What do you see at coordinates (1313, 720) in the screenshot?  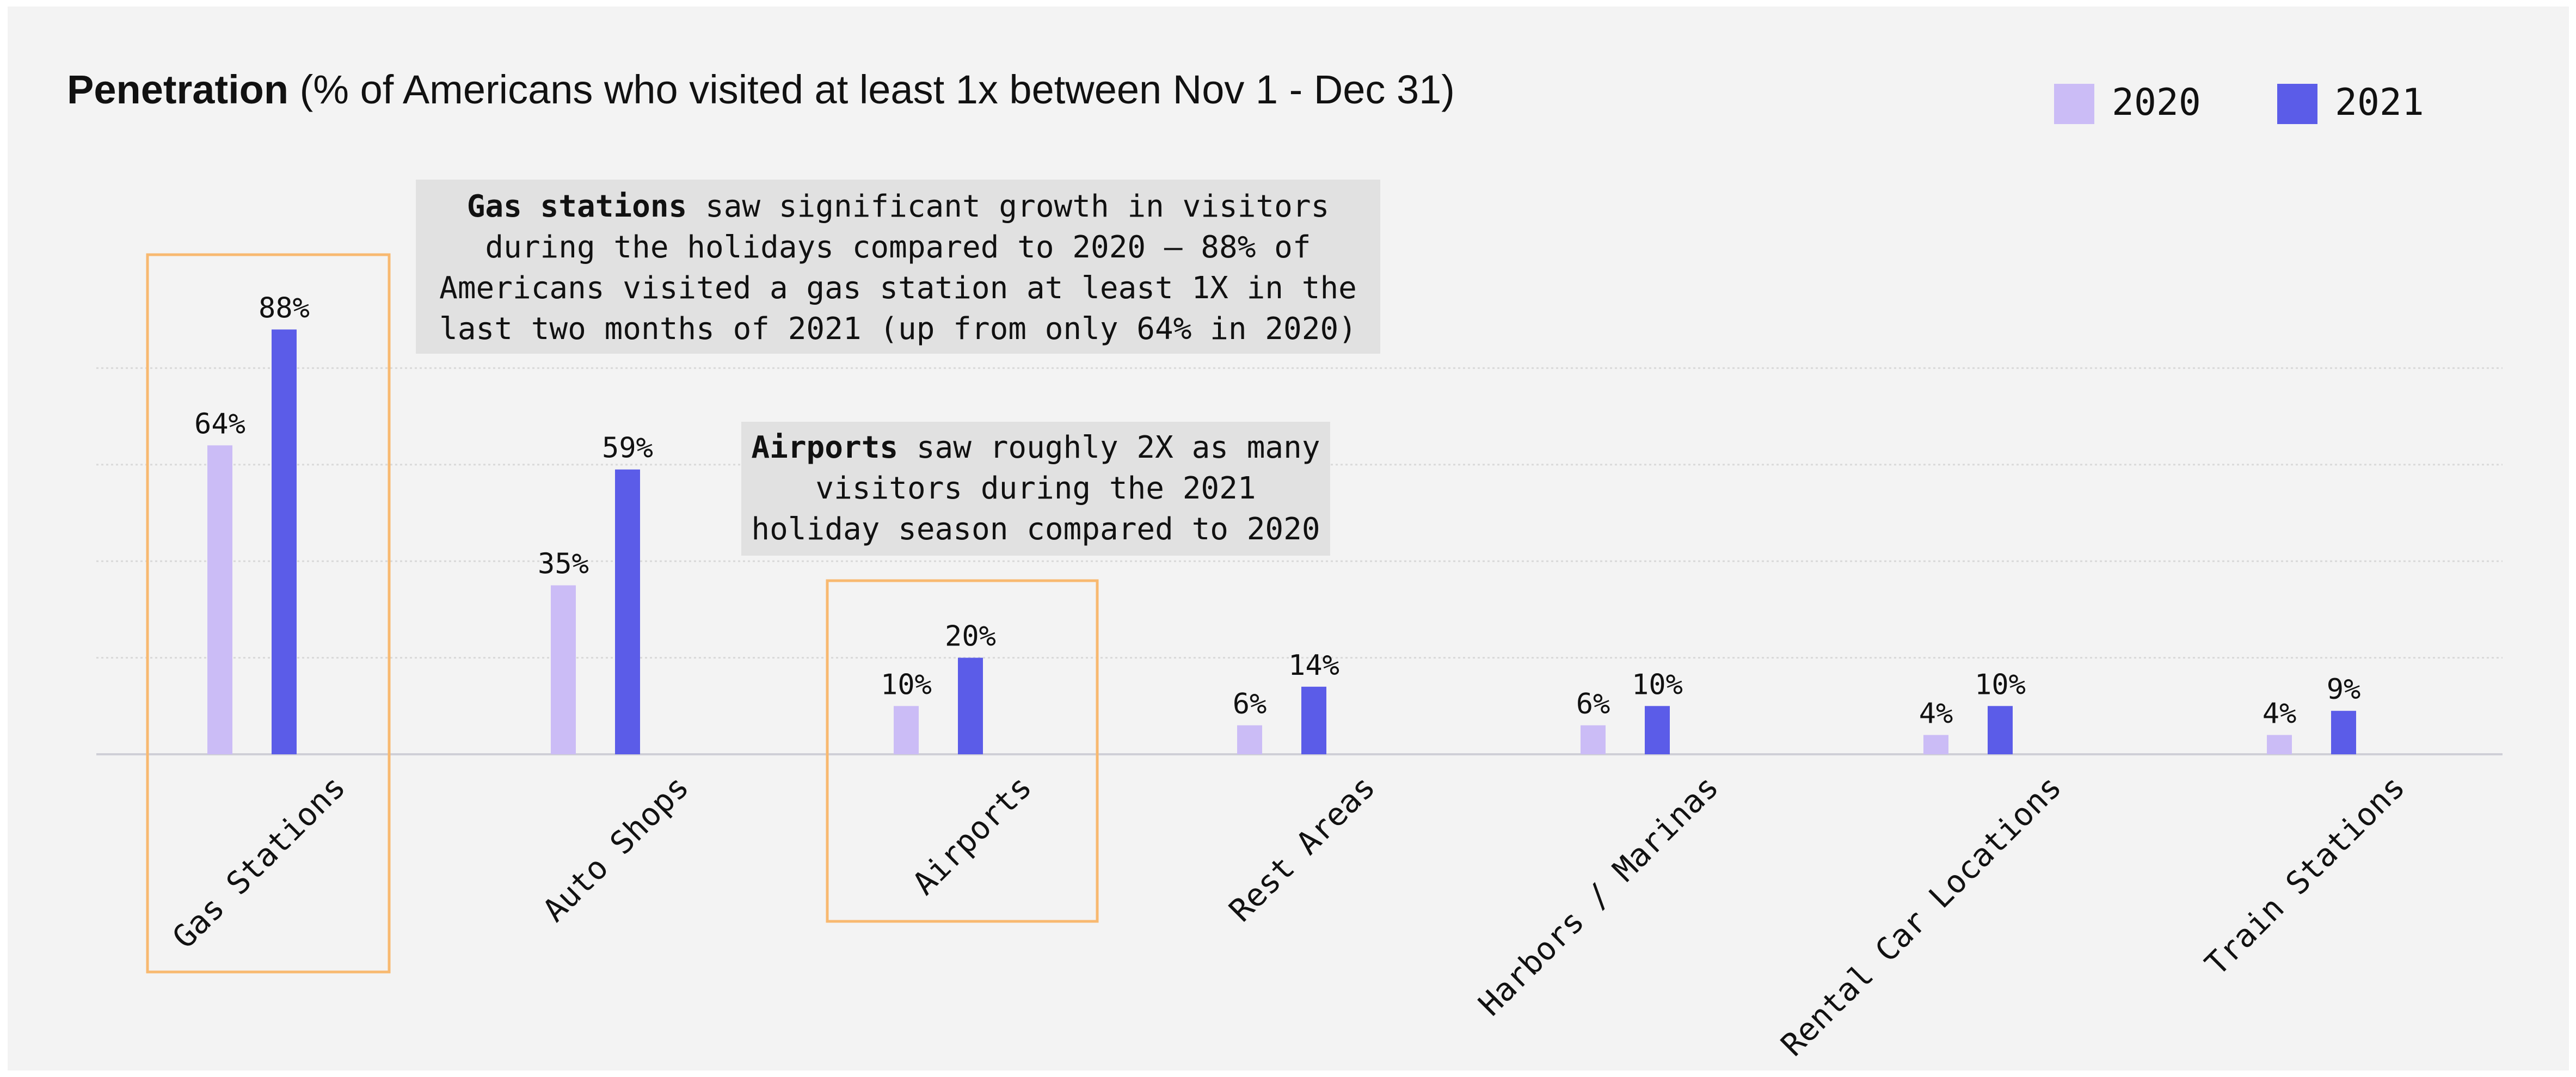 I see `bar-2021-rest-areas` at bounding box center [1313, 720].